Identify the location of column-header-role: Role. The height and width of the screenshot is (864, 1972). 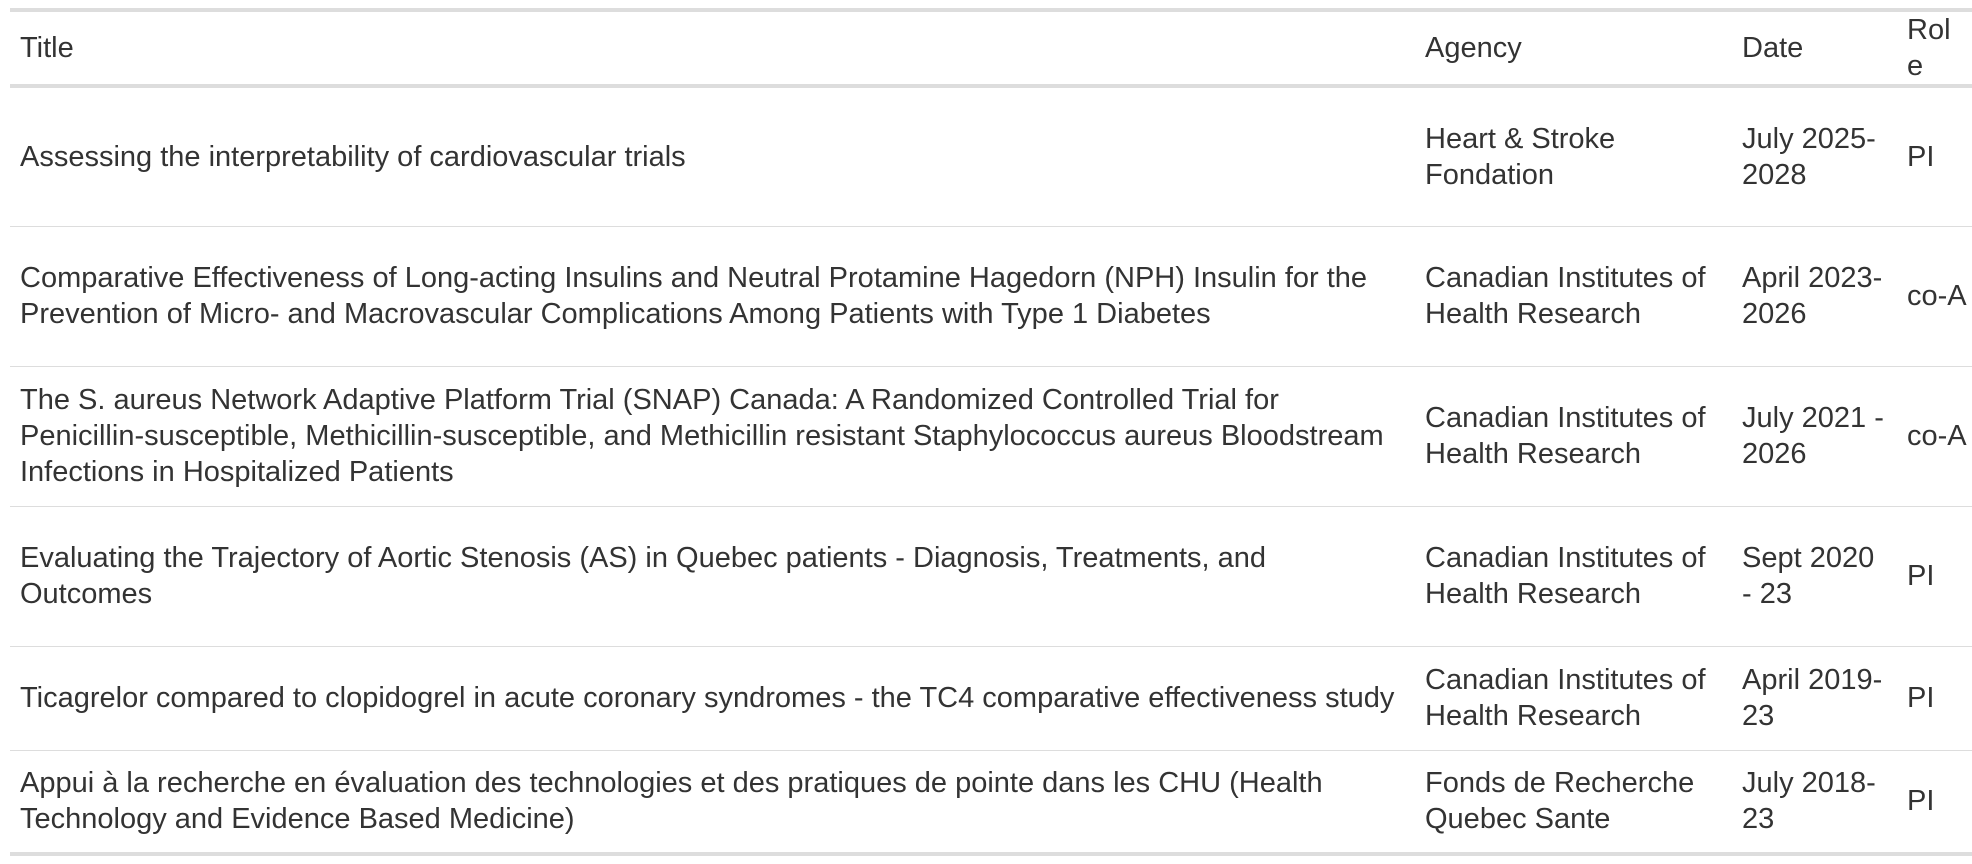
(1934, 49).